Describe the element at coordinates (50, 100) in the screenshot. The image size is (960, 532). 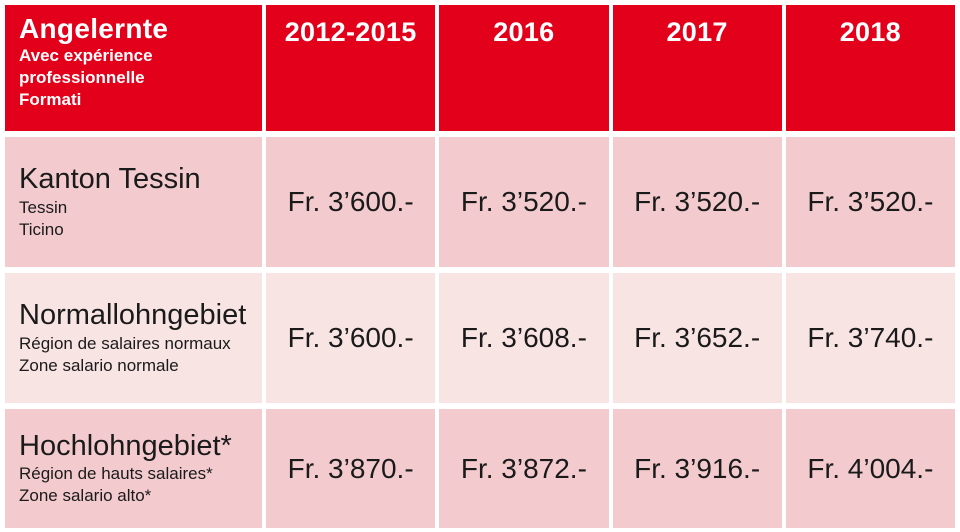
I see `header-subtitle-it: Formati` at that location.